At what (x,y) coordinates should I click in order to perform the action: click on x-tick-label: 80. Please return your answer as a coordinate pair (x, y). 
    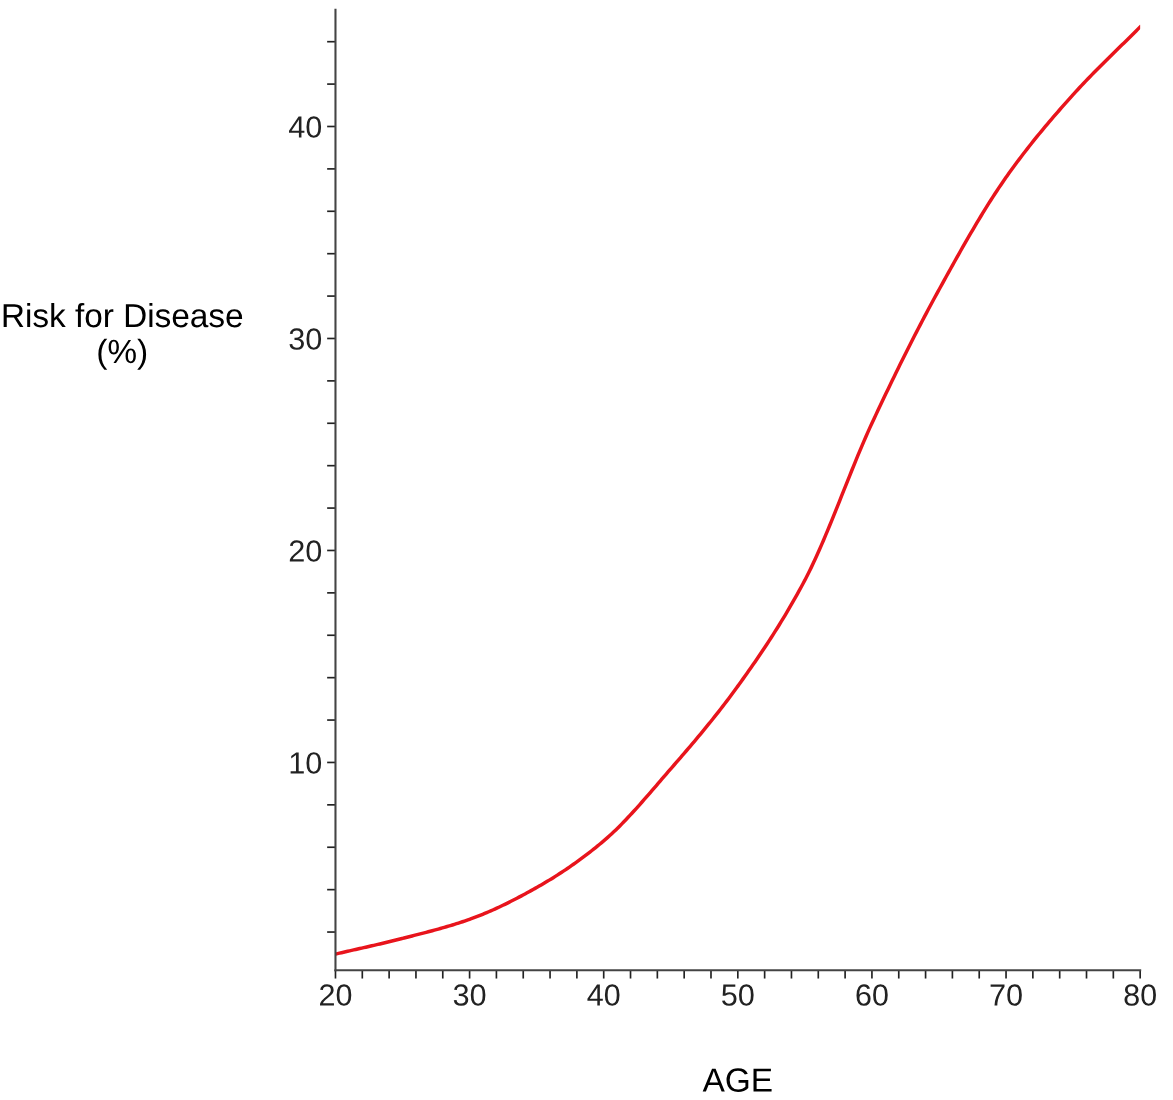
    Looking at the image, I should click on (1140, 995).